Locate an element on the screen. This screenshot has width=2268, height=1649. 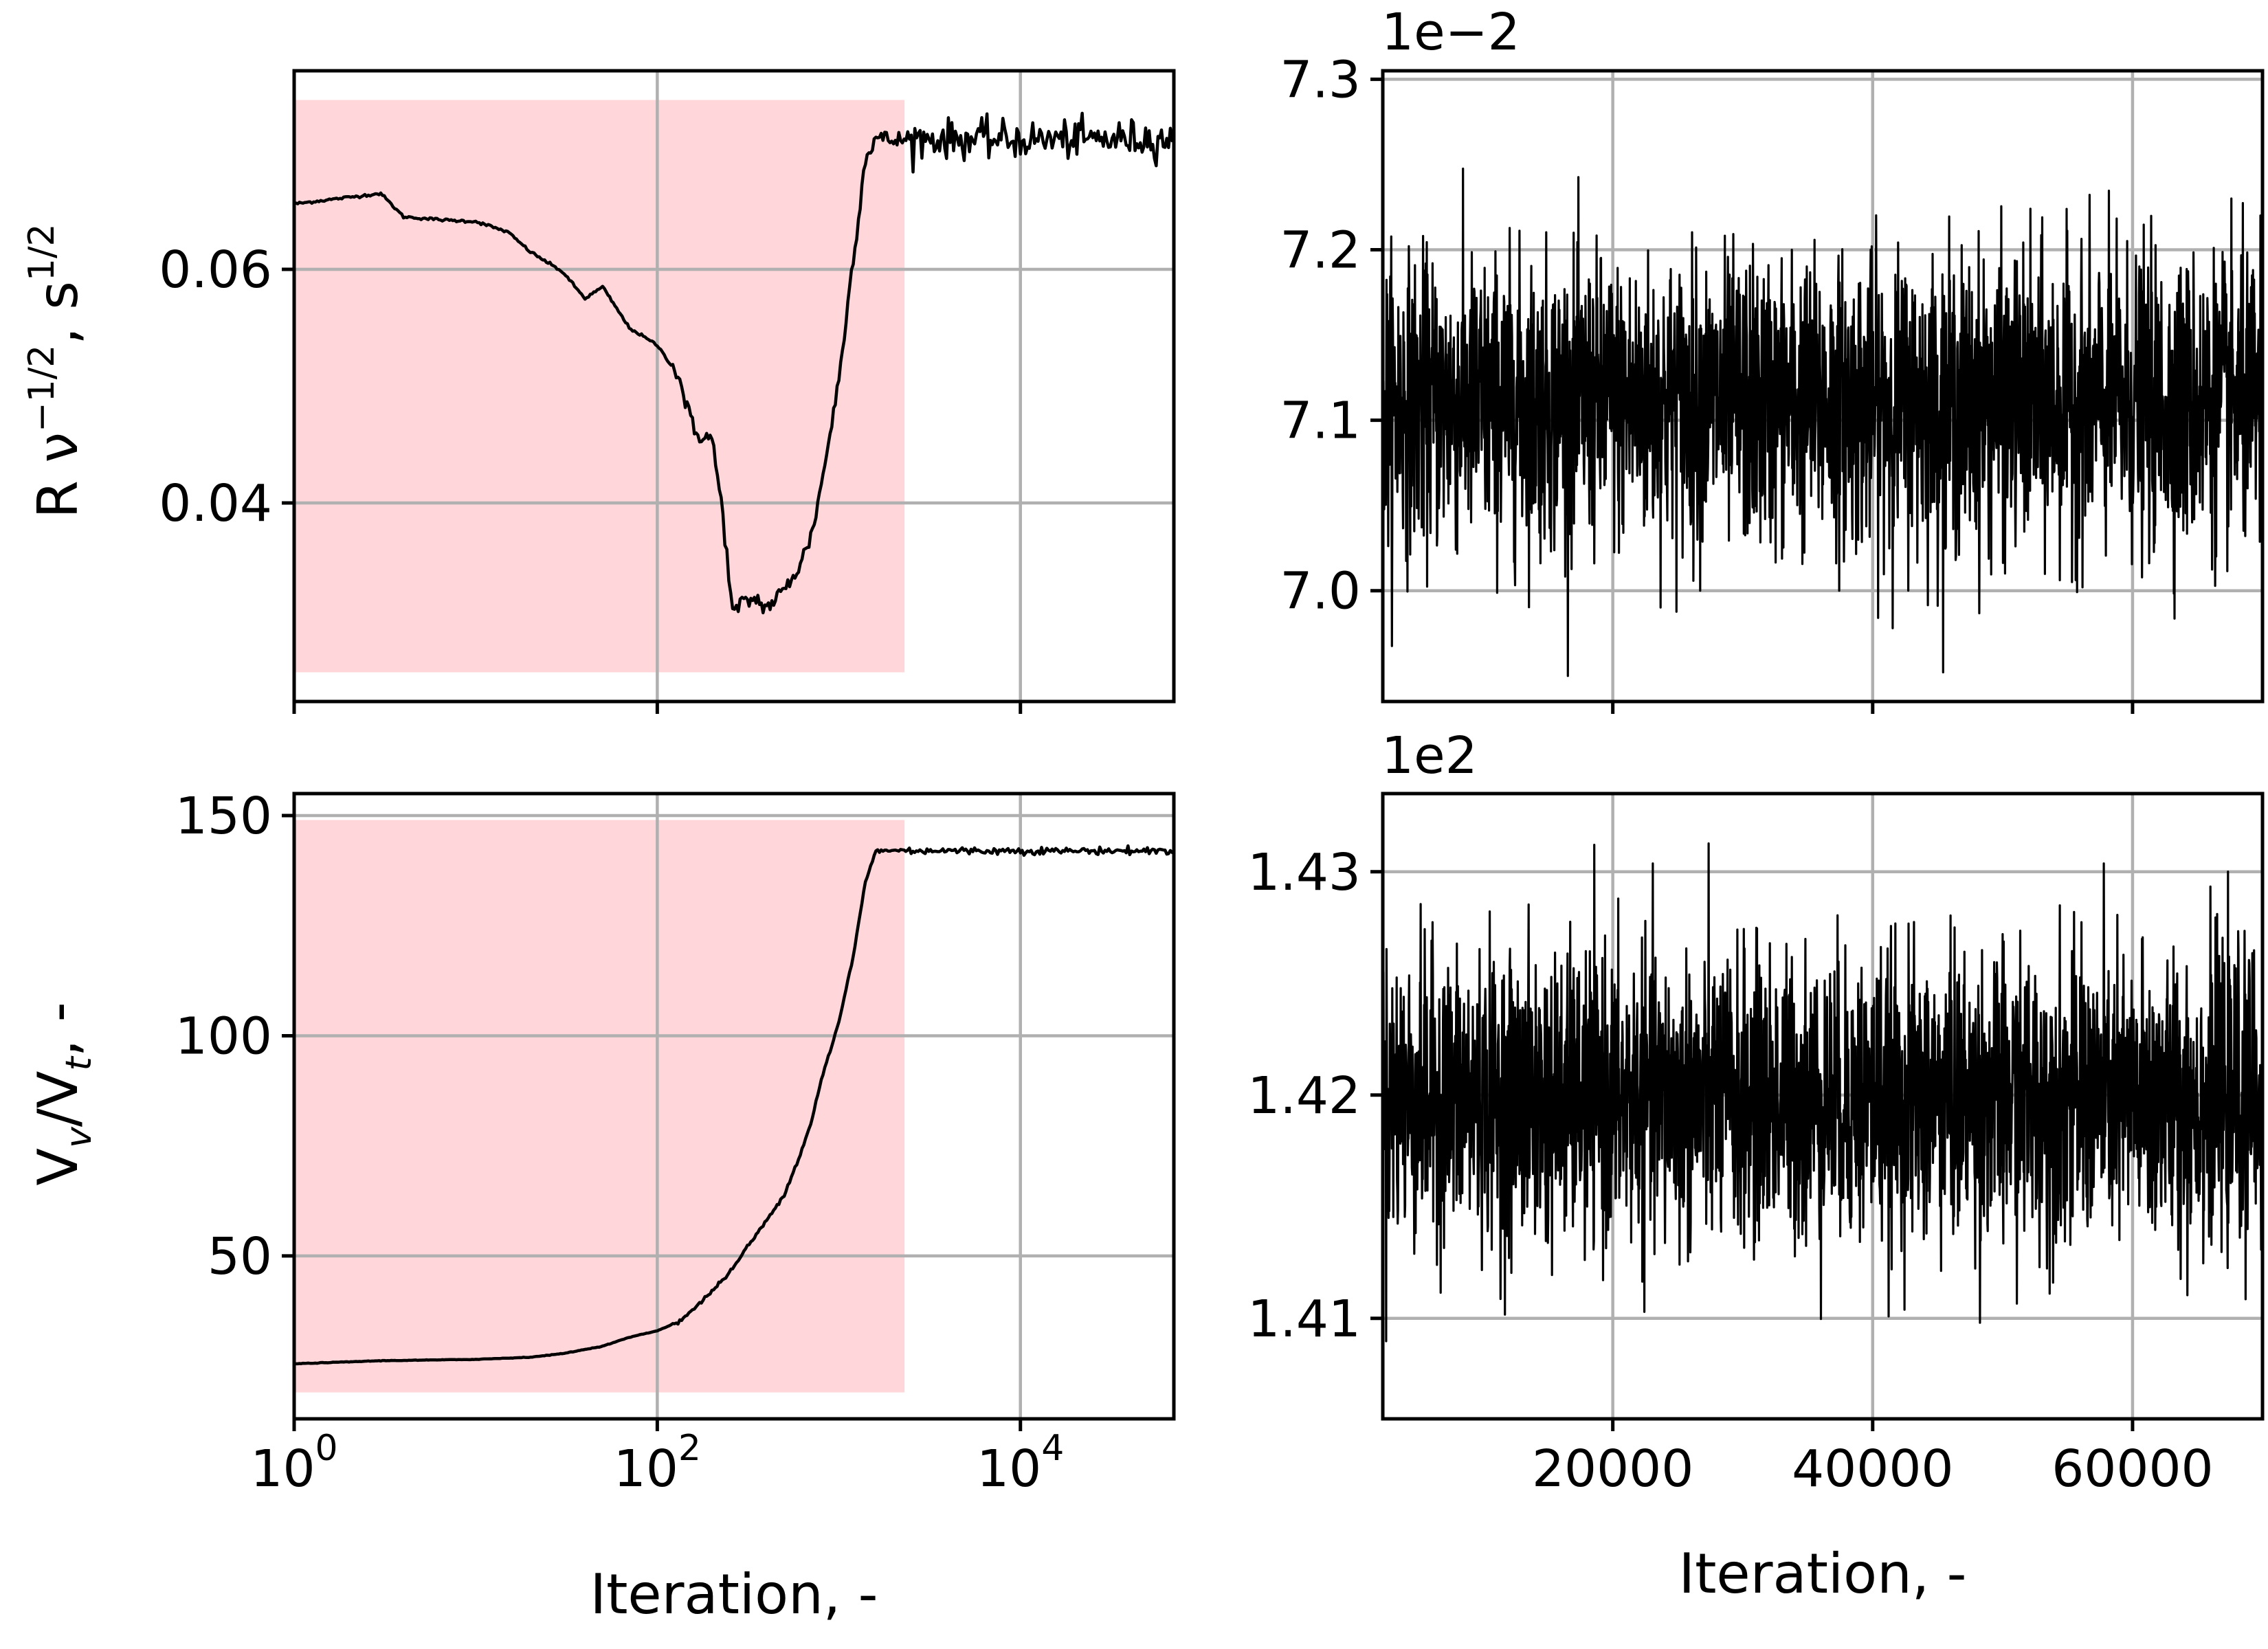
ylabel-bottom-left-p3: , - is located at coordinates (58, 1029).